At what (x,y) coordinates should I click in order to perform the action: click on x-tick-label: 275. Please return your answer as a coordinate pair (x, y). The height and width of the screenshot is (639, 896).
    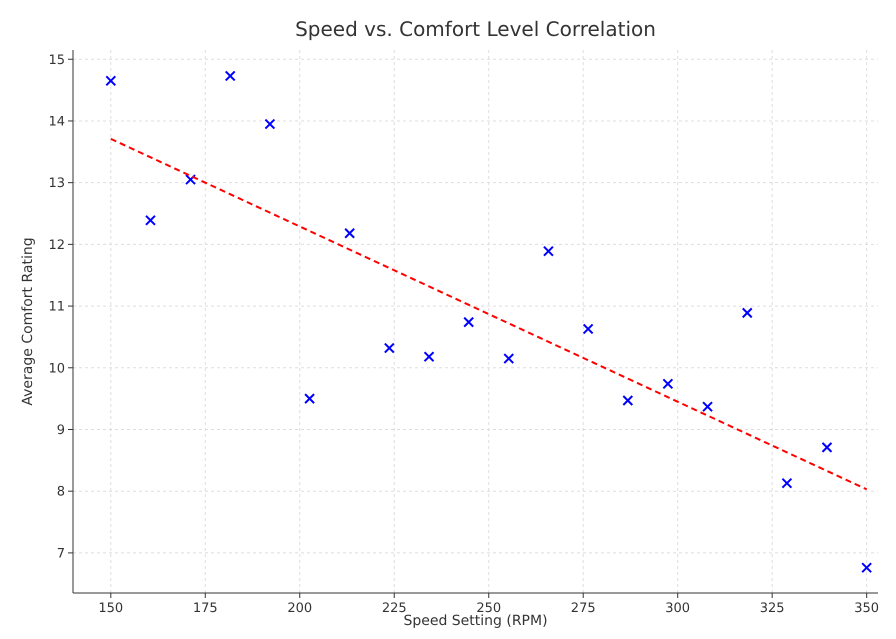
    Looking at the image, I should click on (583, 608).